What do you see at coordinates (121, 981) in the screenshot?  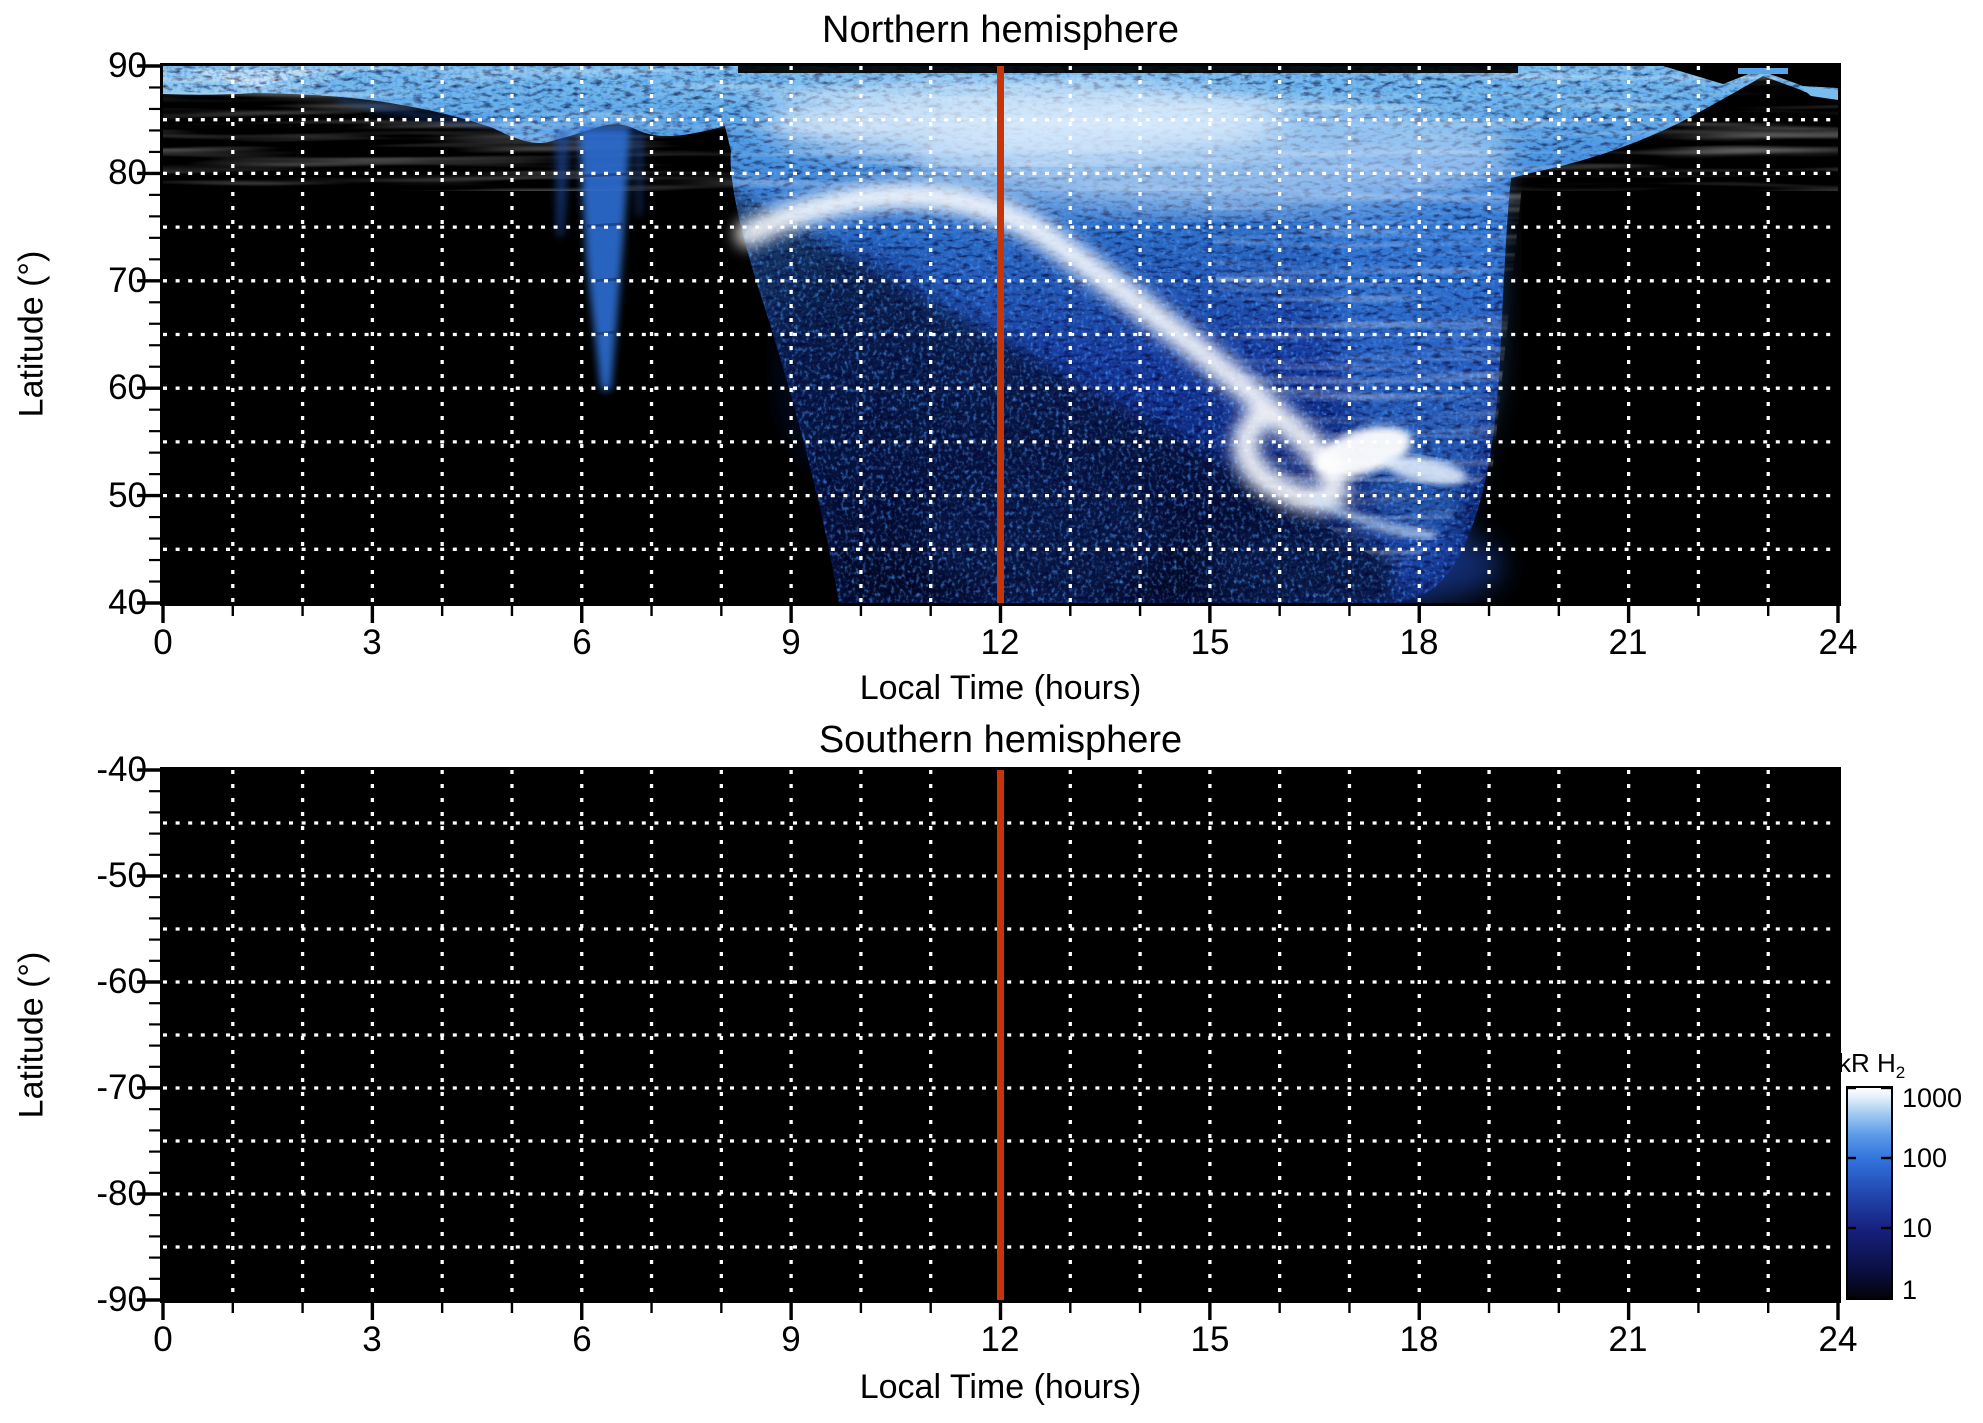 I see `south-y-tick-label: -60` at bounding box center [121, 981].